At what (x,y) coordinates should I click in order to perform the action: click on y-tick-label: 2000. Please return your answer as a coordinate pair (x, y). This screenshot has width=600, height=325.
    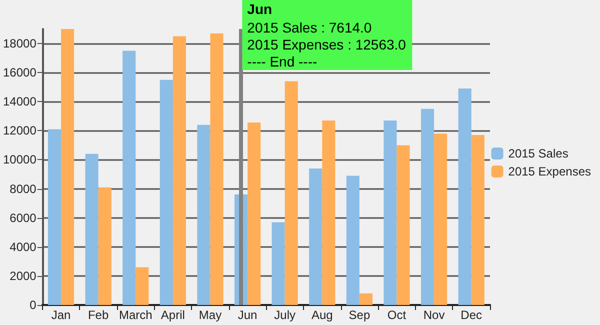
    Looking at the image, I should click on (23, 275).